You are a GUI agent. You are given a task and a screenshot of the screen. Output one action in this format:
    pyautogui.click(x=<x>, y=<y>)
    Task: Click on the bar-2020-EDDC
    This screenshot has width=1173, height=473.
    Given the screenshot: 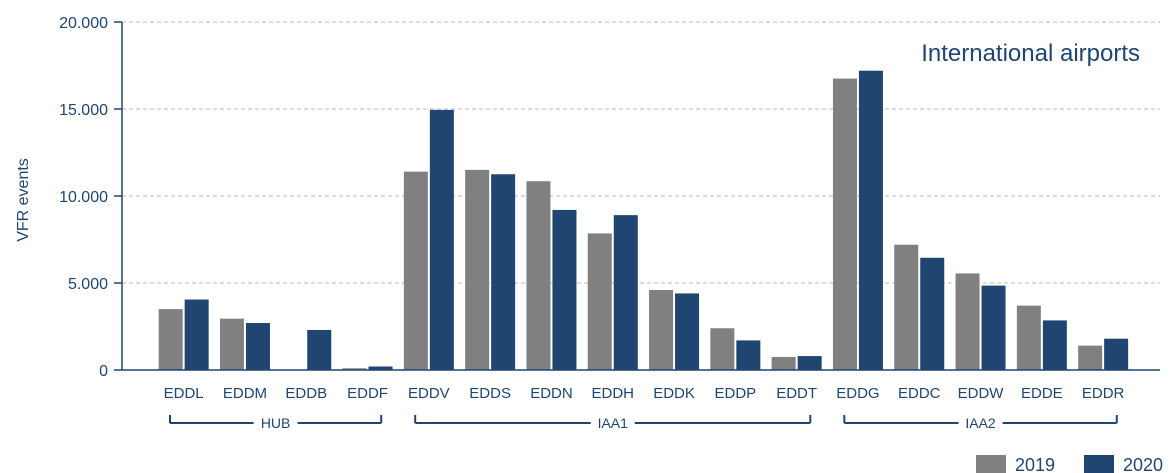 What is the action you would take?
    pyautogui.click(x=932, y=313)
    